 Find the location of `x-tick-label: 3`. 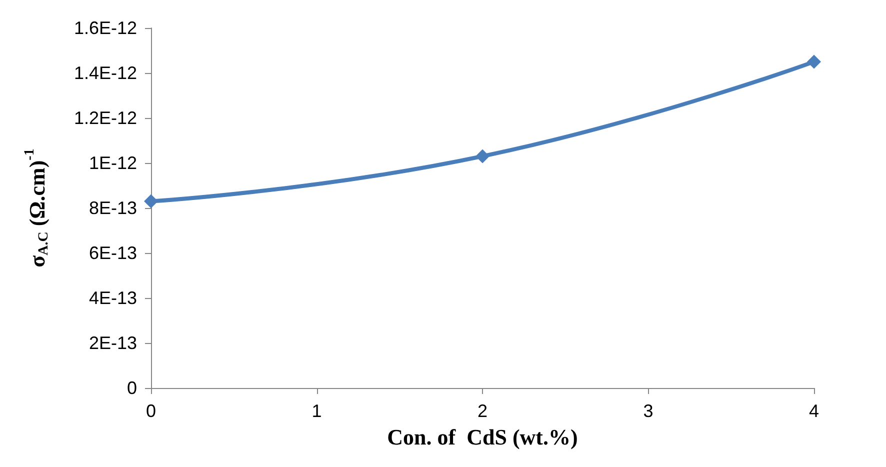

x-tick-label: 3 is located at coordinates (648, 411).